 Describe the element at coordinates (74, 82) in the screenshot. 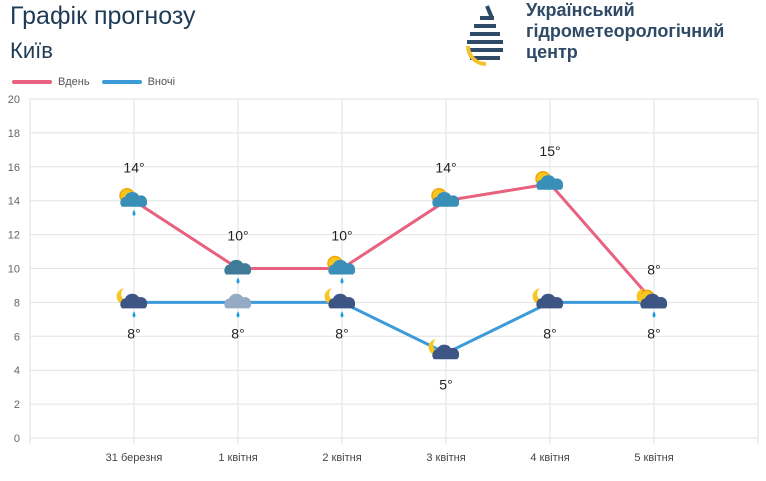

I see `legend-day-label: Вдень` at that location.